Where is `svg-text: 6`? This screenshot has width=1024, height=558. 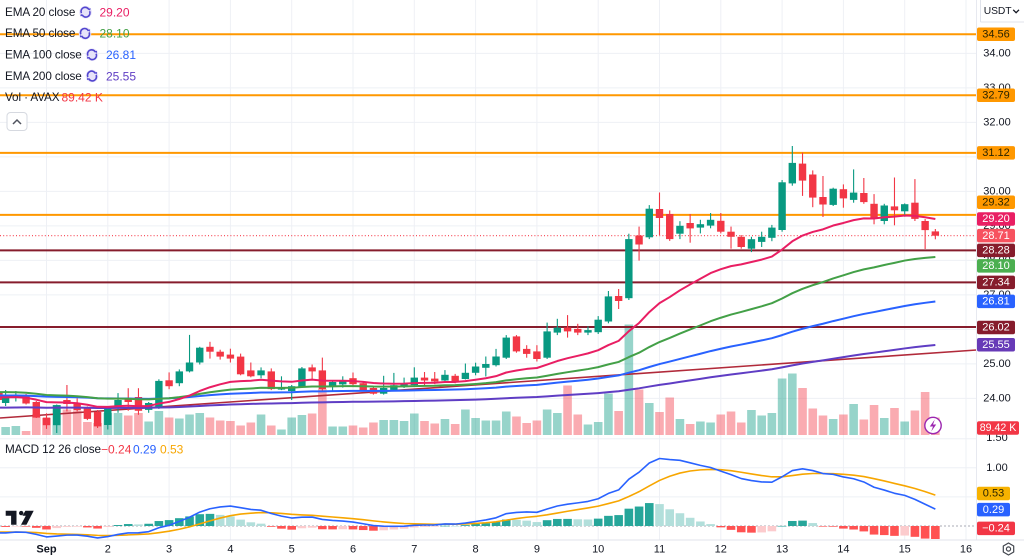 svg-text: 6 is located at coordinates (353, 550).